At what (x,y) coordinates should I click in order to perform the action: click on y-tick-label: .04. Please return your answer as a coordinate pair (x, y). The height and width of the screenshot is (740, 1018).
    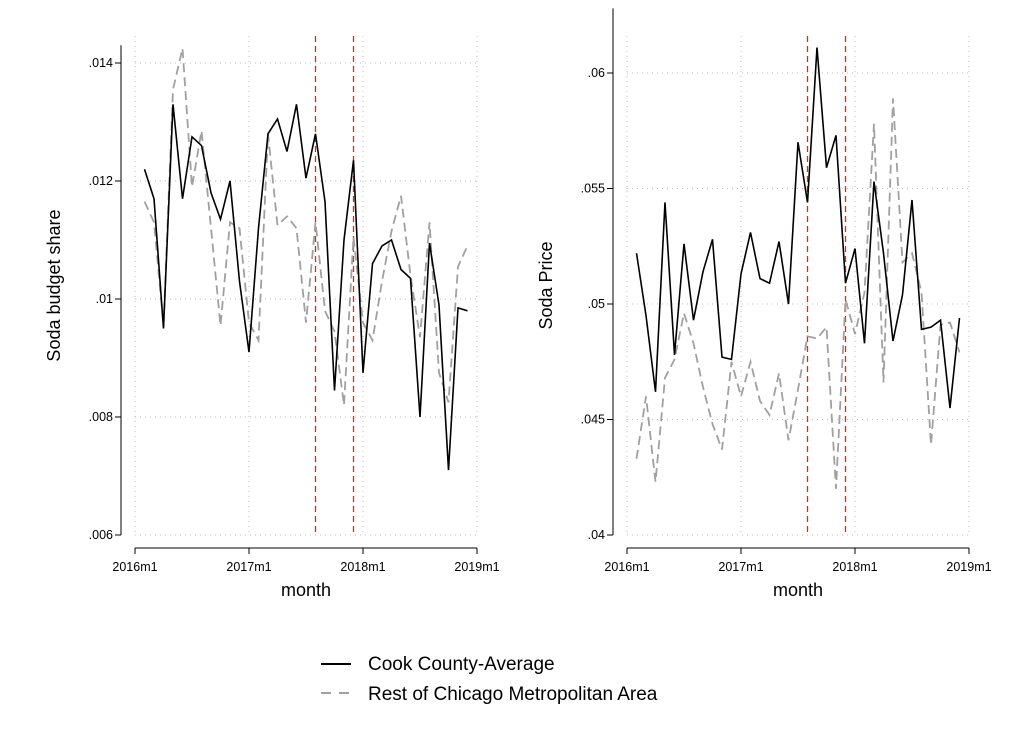
    Looking at the image, I should click on (596, 535).